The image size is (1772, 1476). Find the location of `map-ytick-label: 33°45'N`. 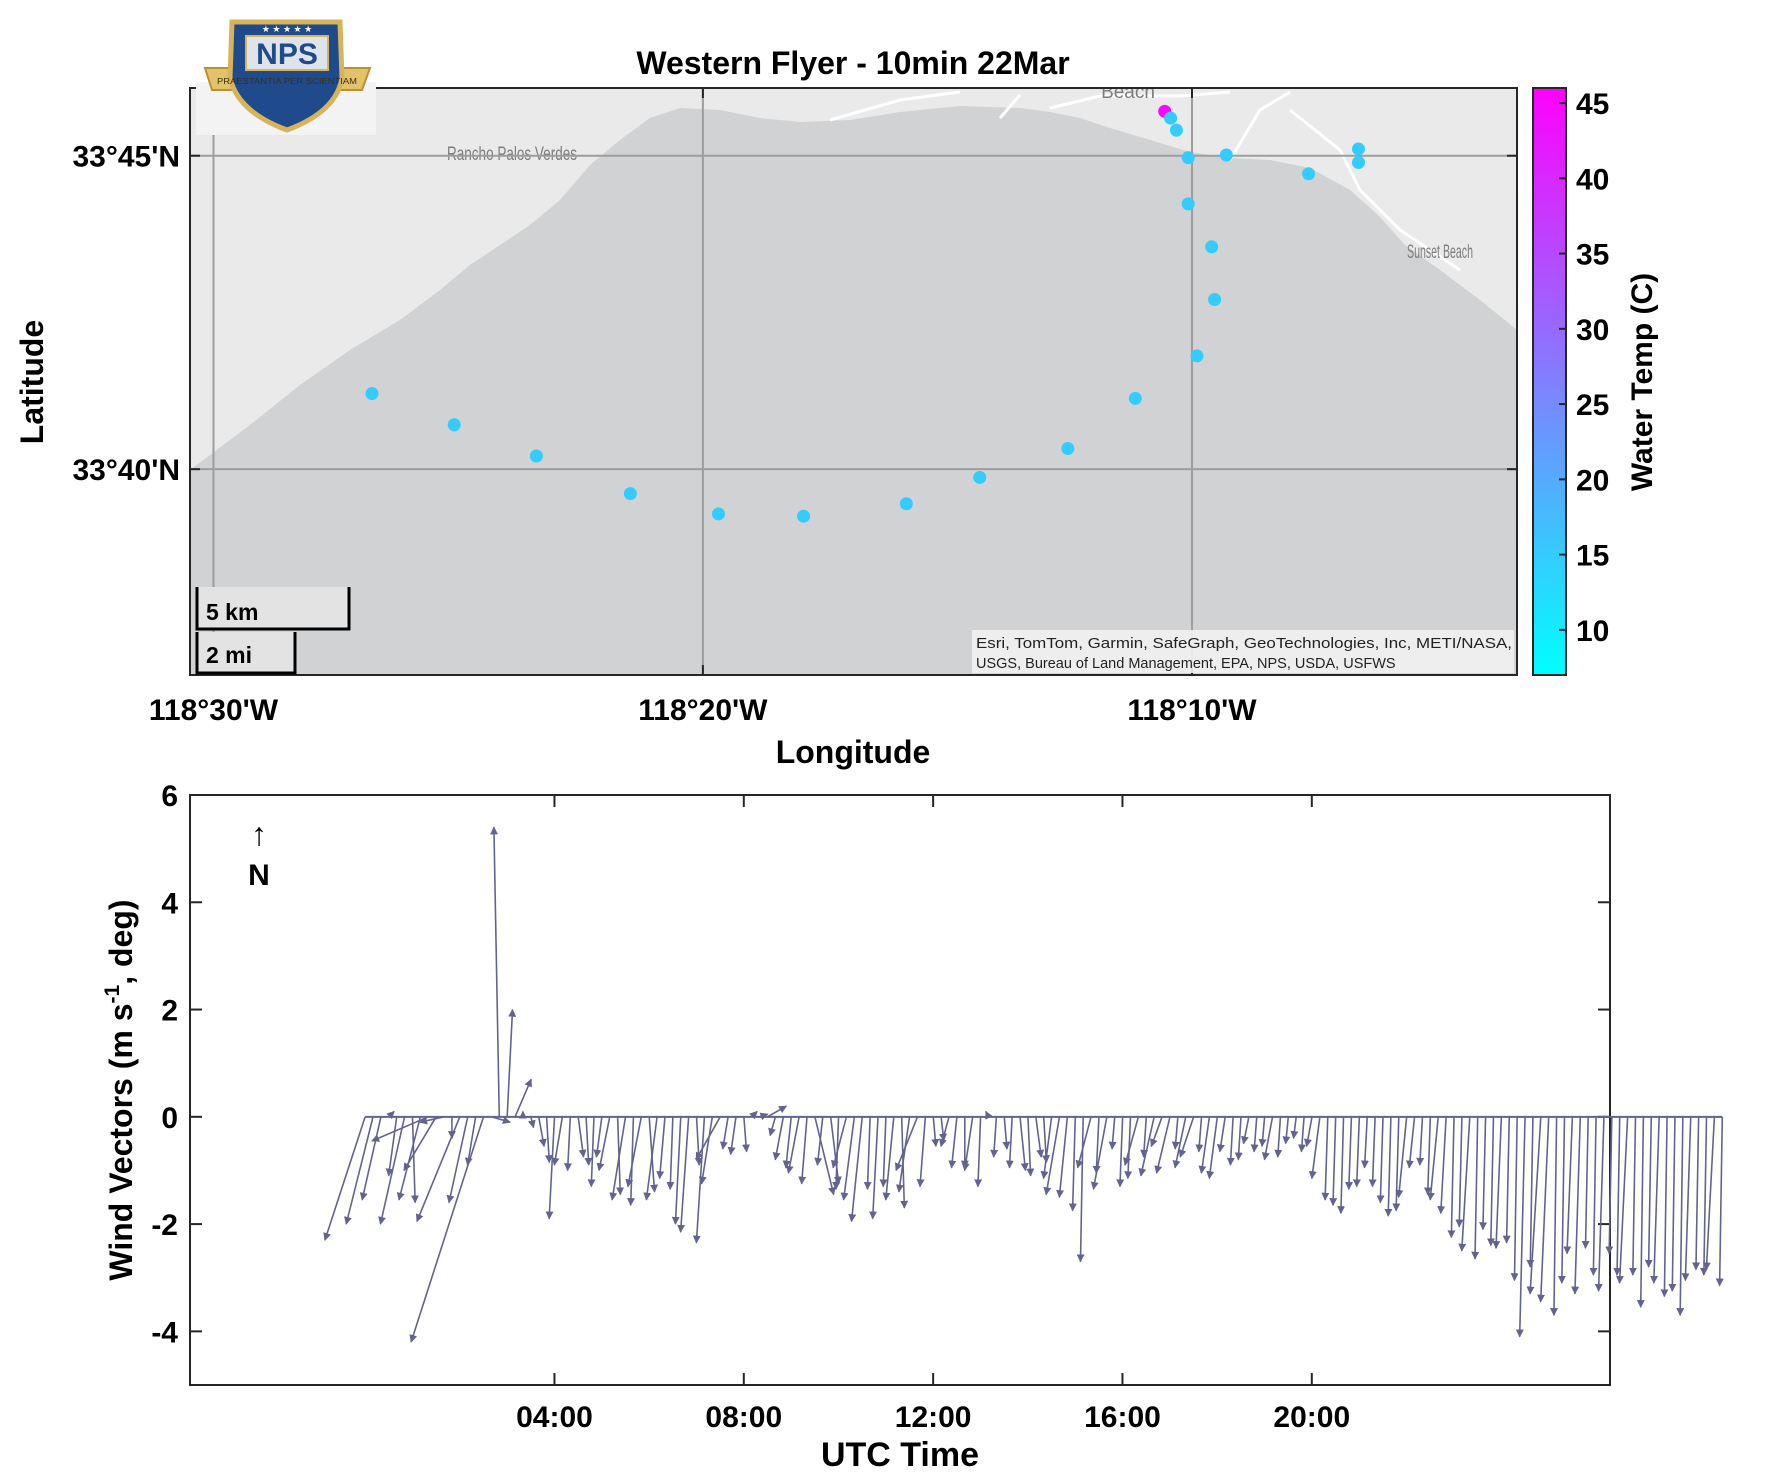

map-ytick-label: 33°45'N is located at coordinates (126, 157).